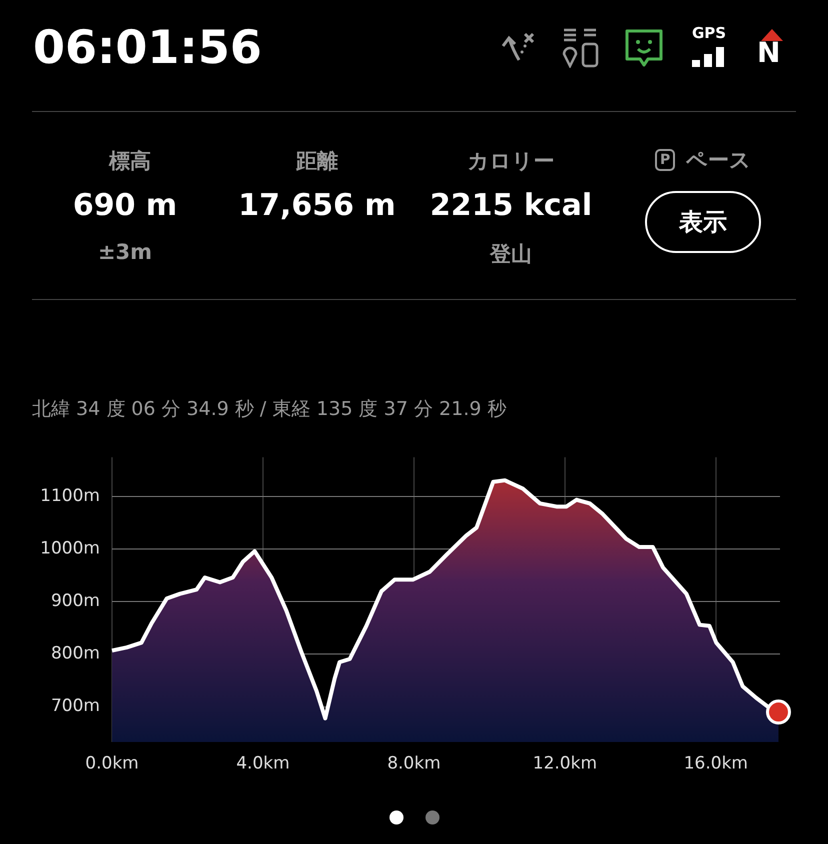 This screenshot has height=844, width=828. Describe the element at coordinates (70, 548) in the screenshot. I see `y-tick-label: 1000m` at that location.